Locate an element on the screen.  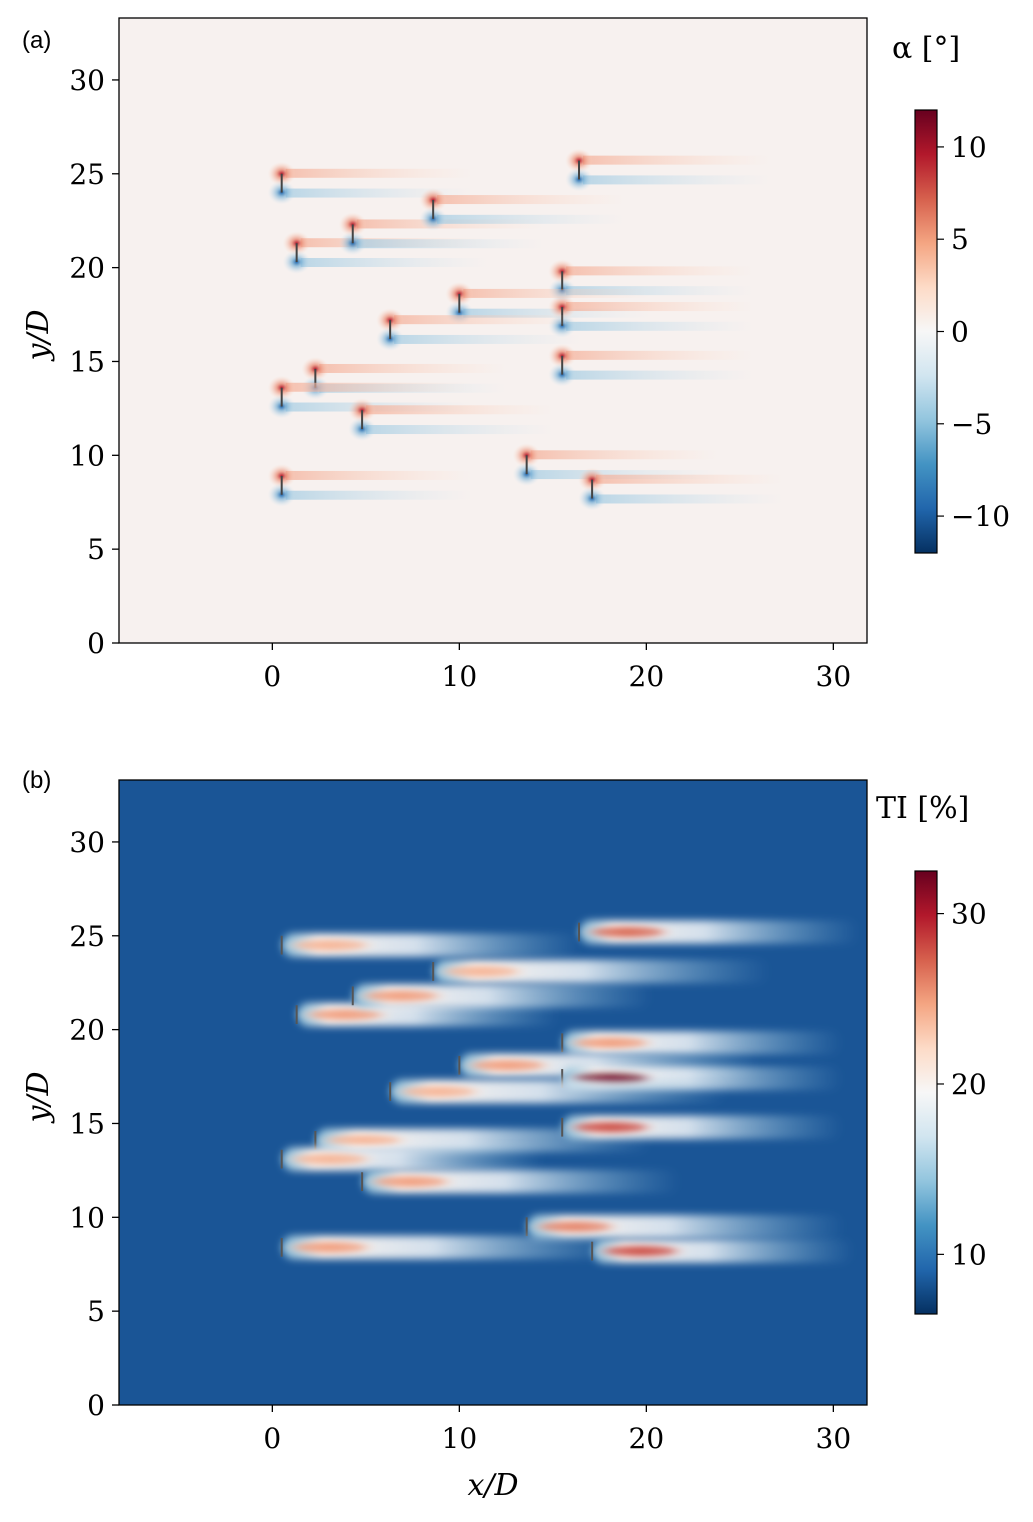
colorbar-tick-label: 30 is located at coordinates (969, 914).